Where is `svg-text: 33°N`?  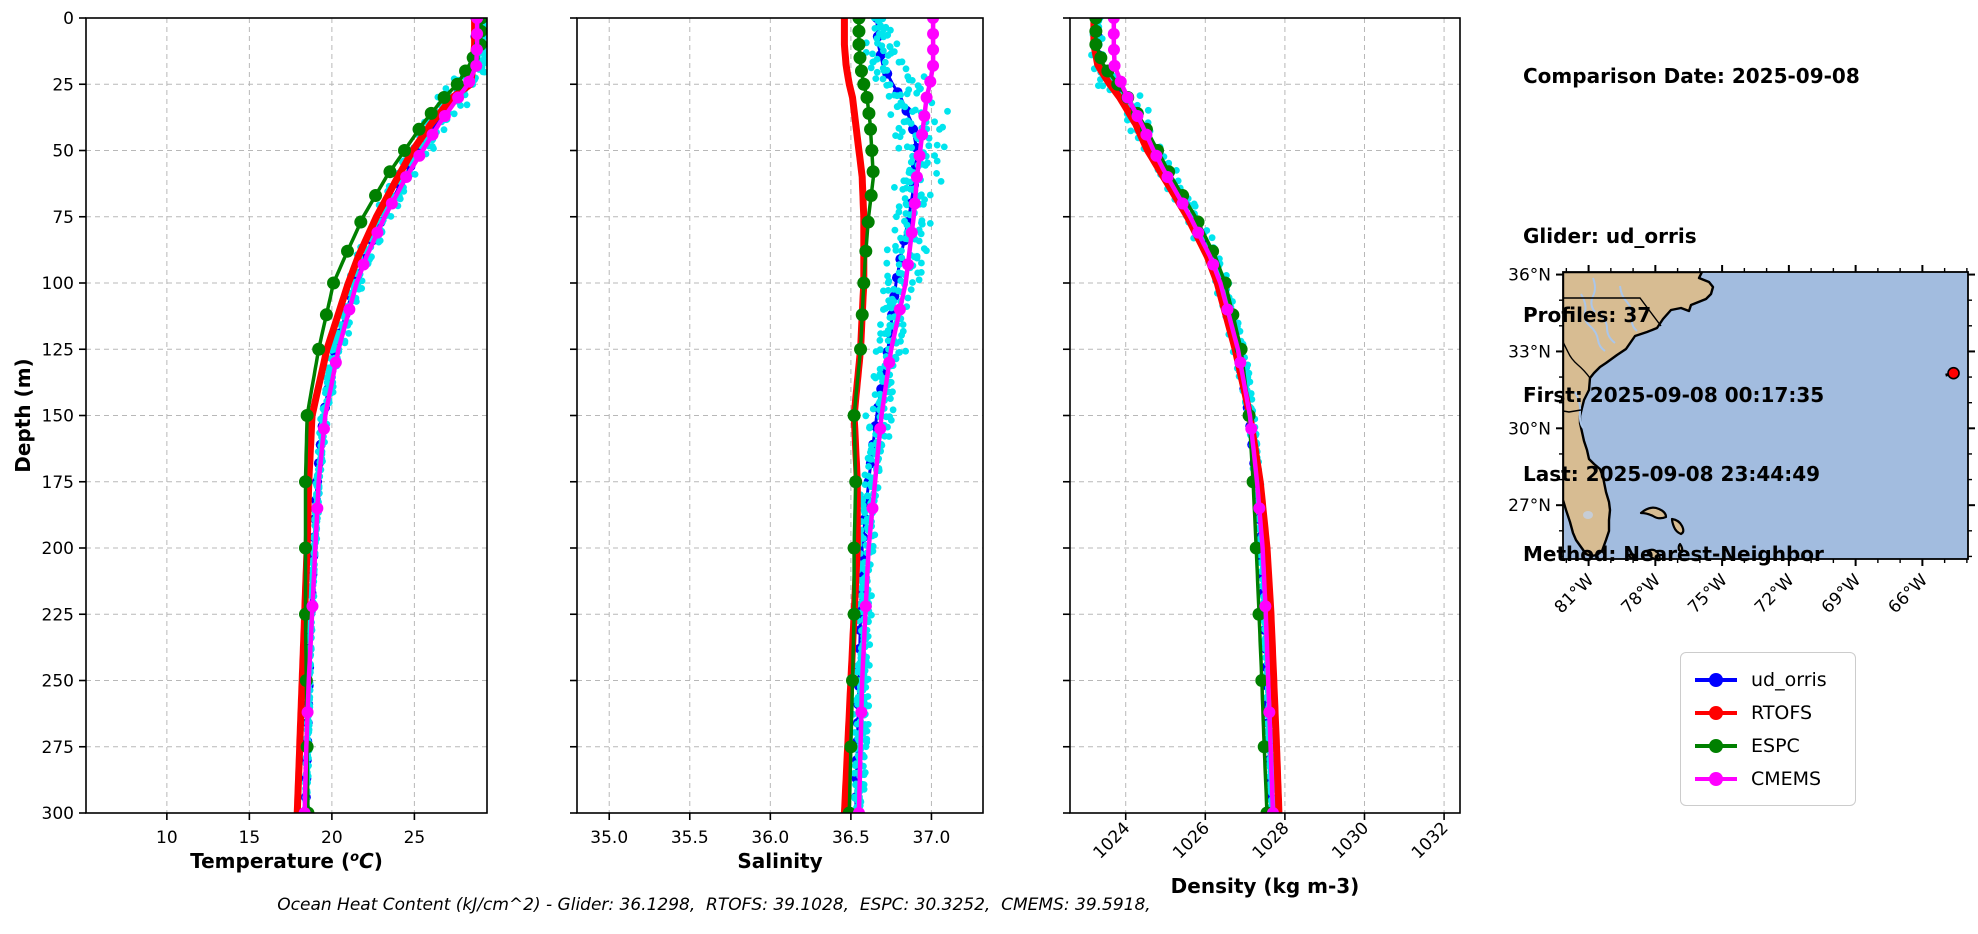 svg-text: 33°N is located at coordinates (1529, 352).